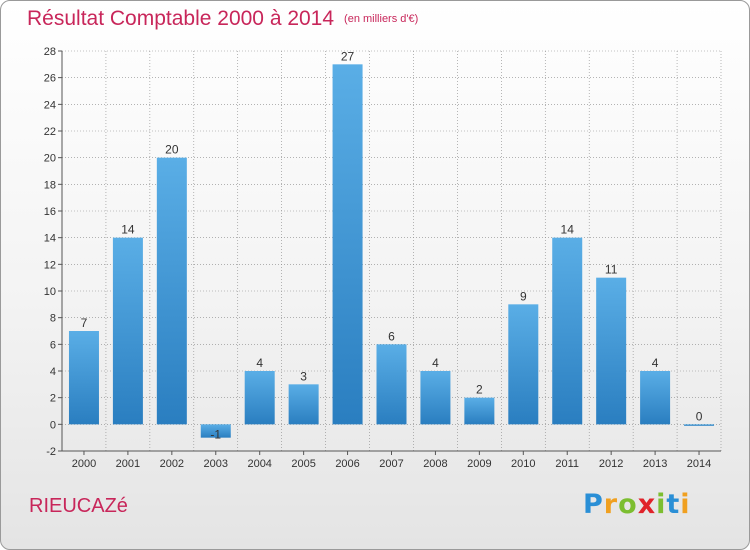 The height and width of the screenshot is (550, 750). I want to click on value-label: 3, so click(303, 376).